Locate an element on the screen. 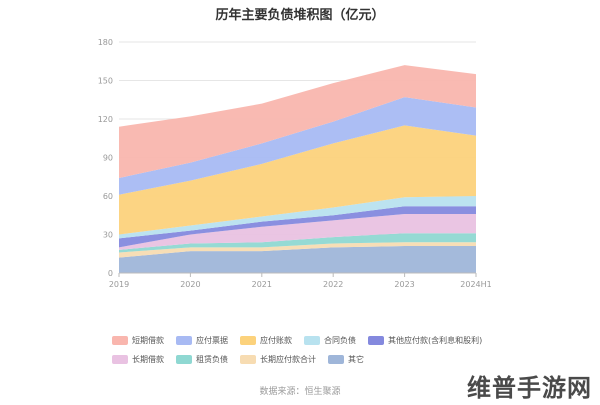 Image resolution: width=600 pixels, height=405 pixels. watermark: 维普手游网 is located at coordinates (529, 388).